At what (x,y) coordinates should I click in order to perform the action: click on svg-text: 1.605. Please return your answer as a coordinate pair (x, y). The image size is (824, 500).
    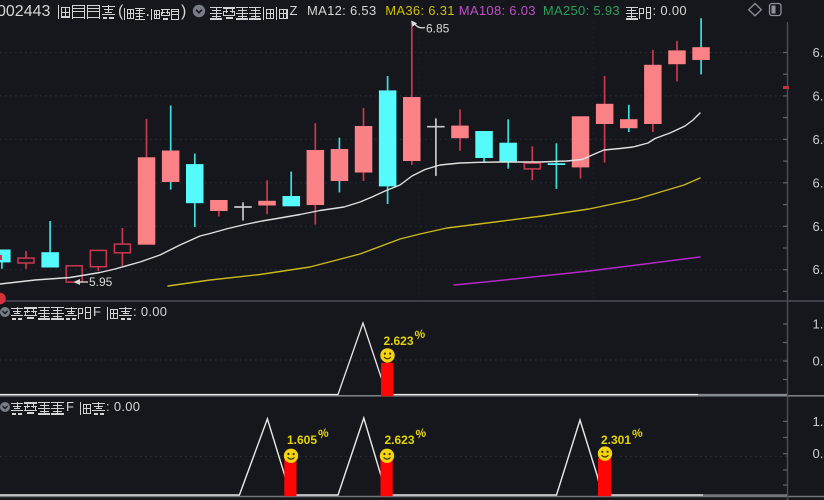
    Looking at the image, I should click on (302, 440).